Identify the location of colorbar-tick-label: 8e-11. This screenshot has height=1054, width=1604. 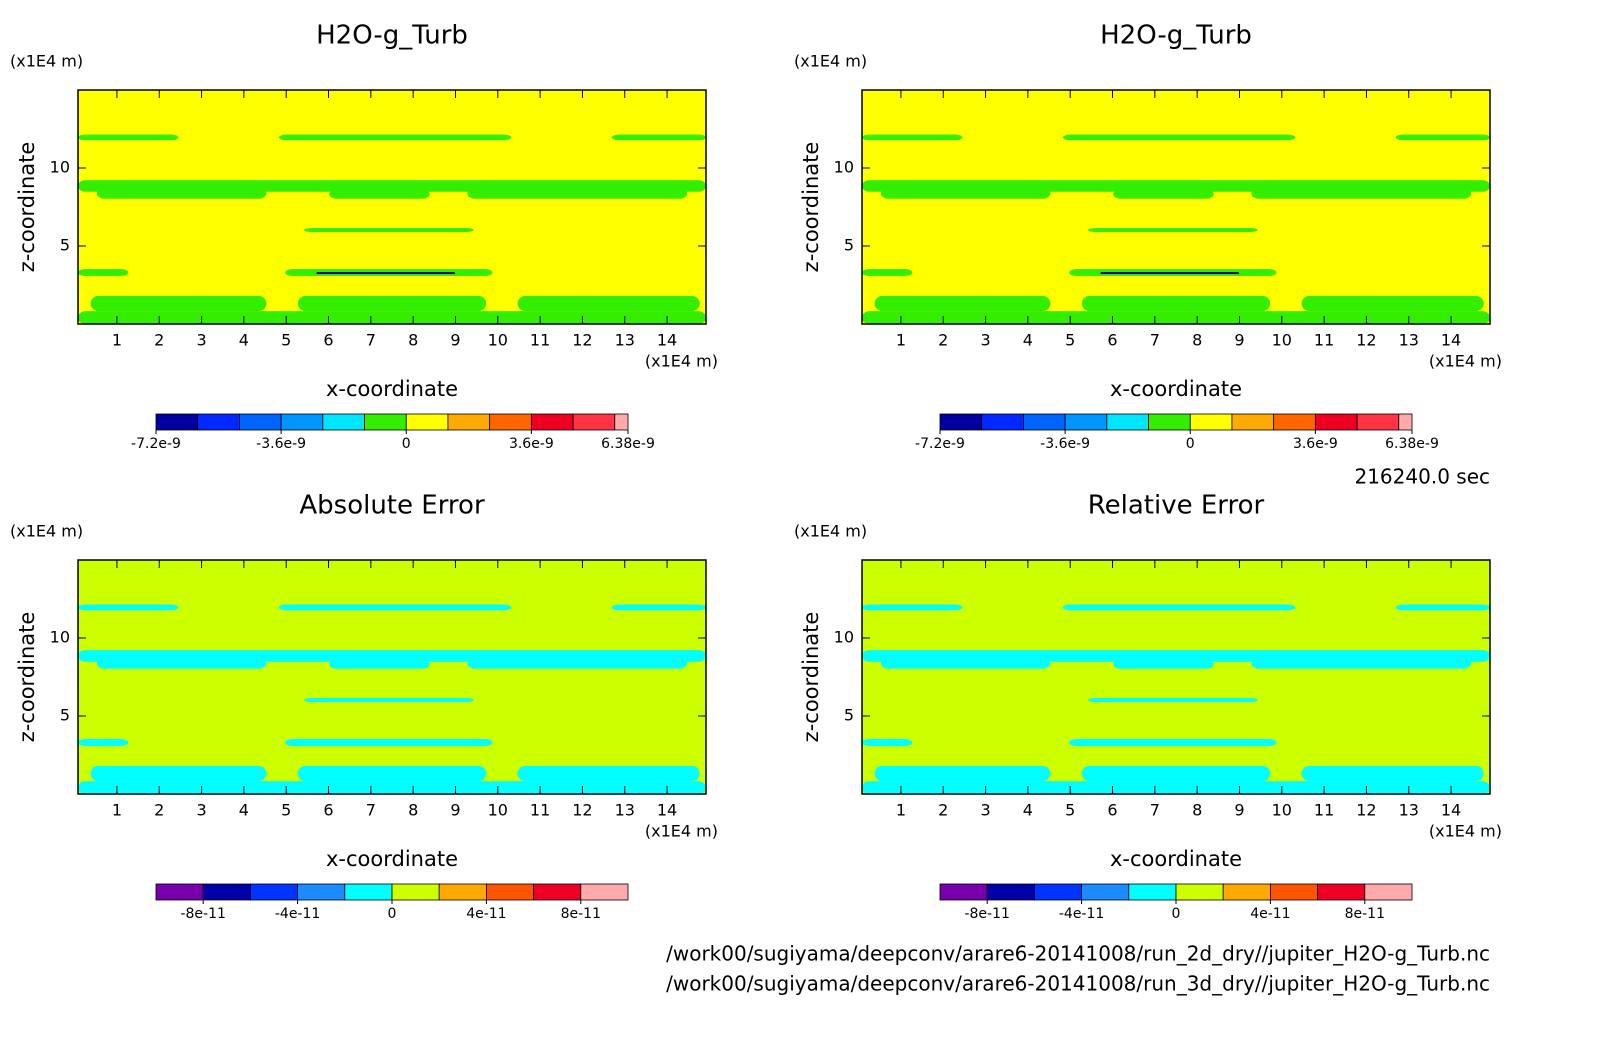
(1365, 914).